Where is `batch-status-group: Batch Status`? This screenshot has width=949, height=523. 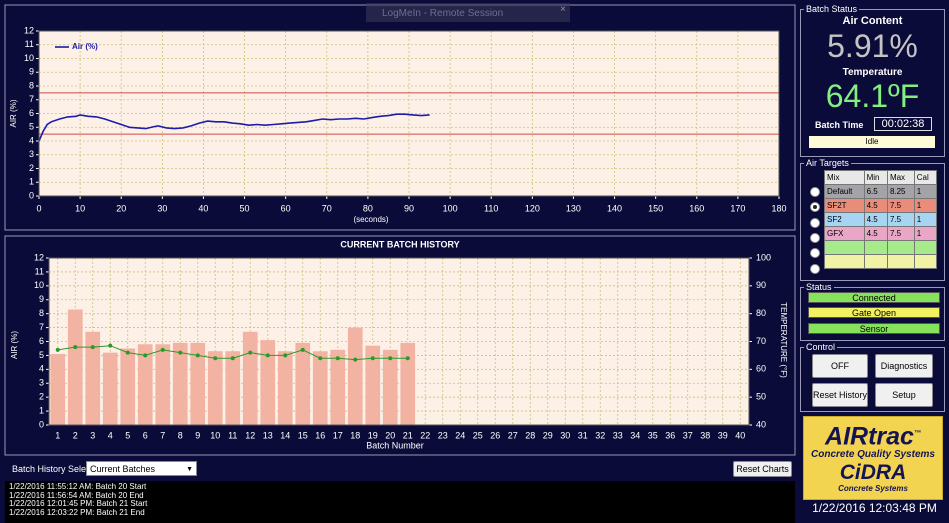 batch-status-group: Batch Status is located at coordinates (872, 80).